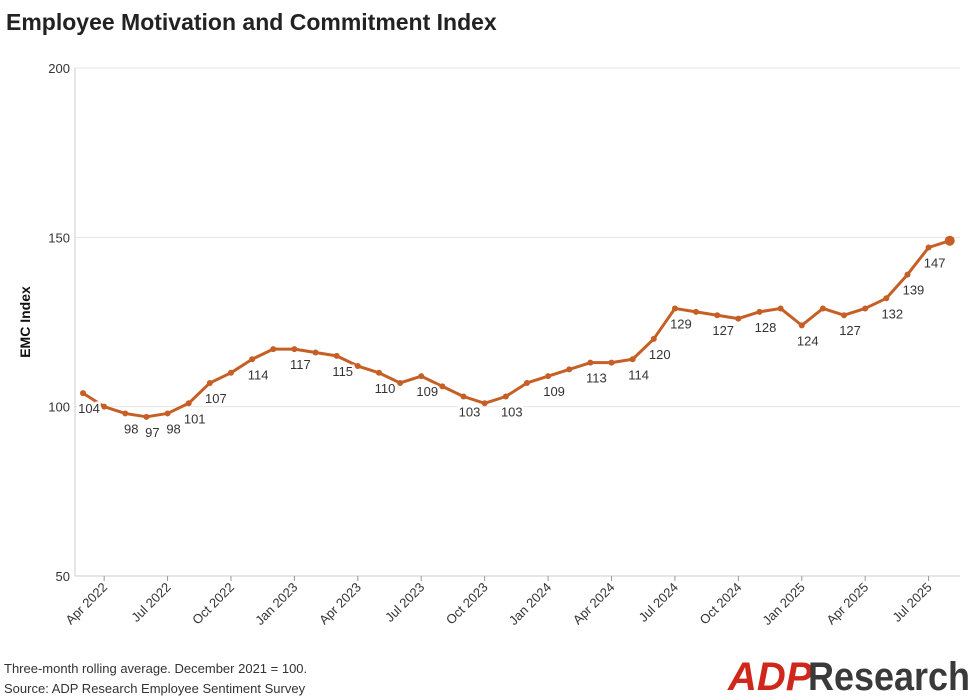  What do you see at coordinates (721, 604) in the screenshot?
I see `x-tick-label: Oct 2024` at bounding box center [721, 604].